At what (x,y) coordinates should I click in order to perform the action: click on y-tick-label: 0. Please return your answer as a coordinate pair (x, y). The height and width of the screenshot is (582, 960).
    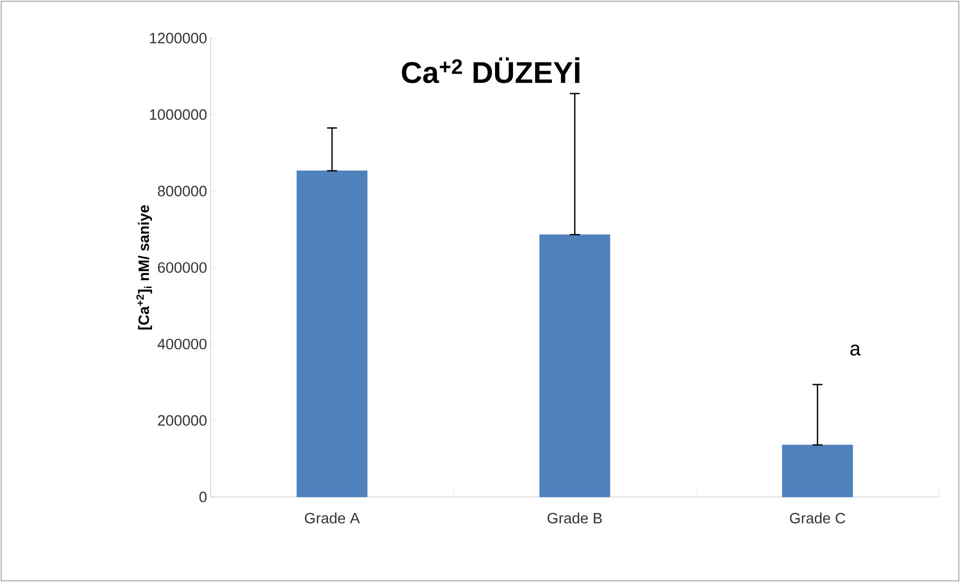
    Looking at the image, I should click on (203, 497).